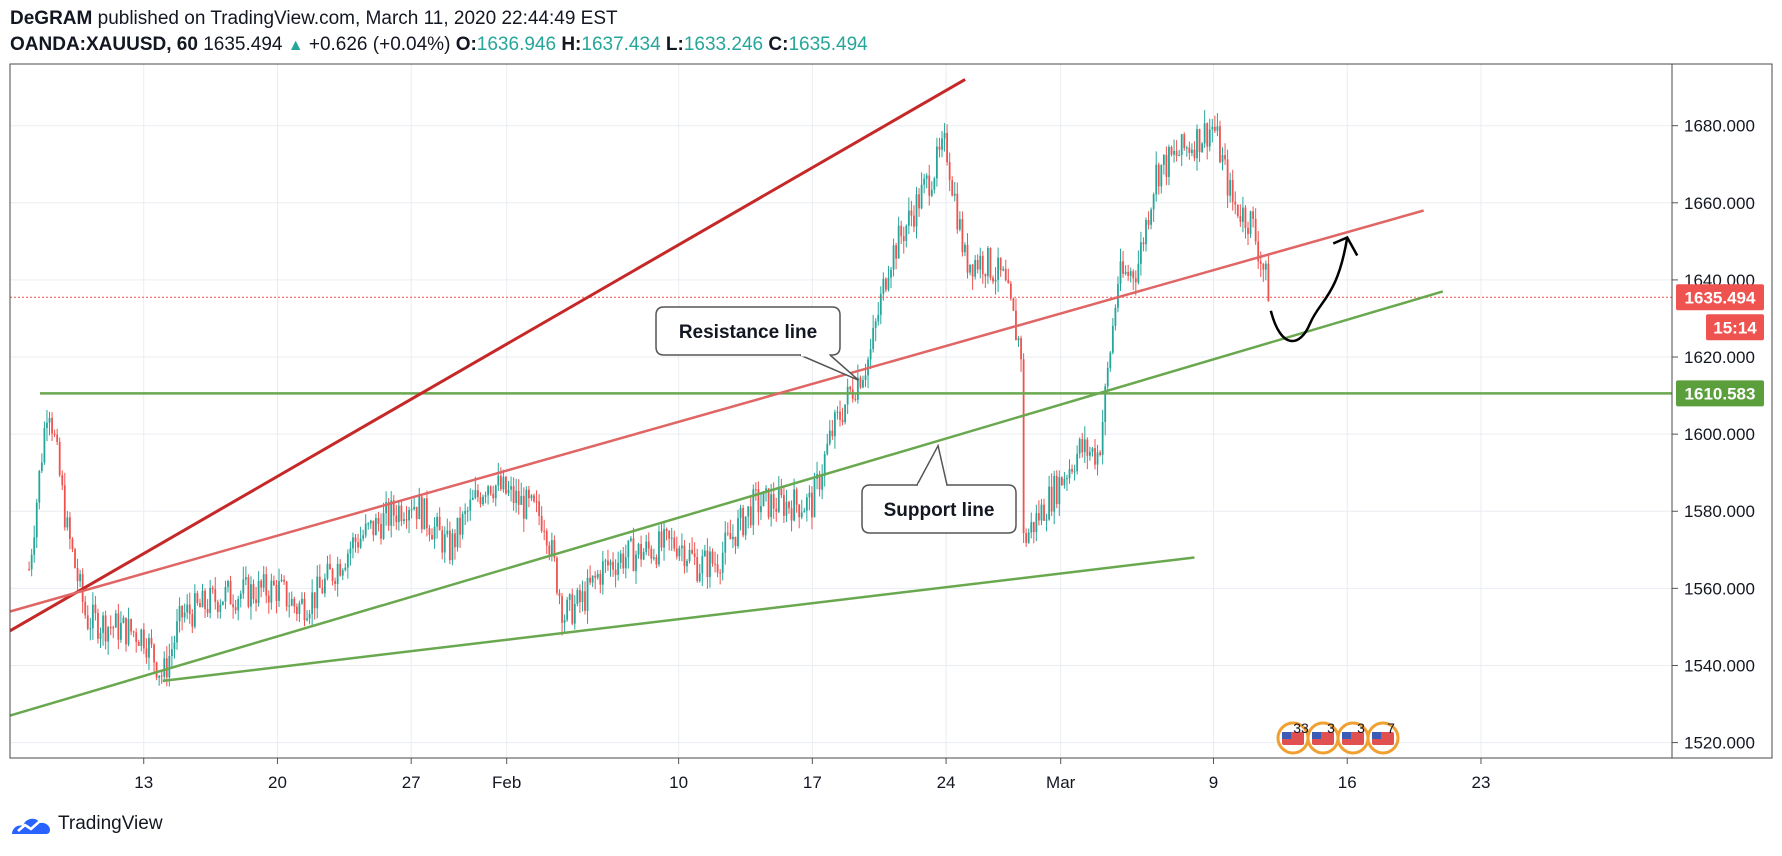 This screenshot has width=1782, height=856. I want to click on low-label: L:, so click(674, 44).